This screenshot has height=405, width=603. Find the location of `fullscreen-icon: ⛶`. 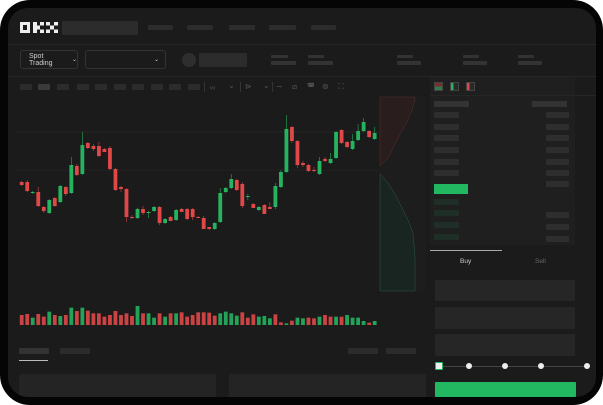

fullscreen-icon: ⛶ is located at coordinates (341, 86).